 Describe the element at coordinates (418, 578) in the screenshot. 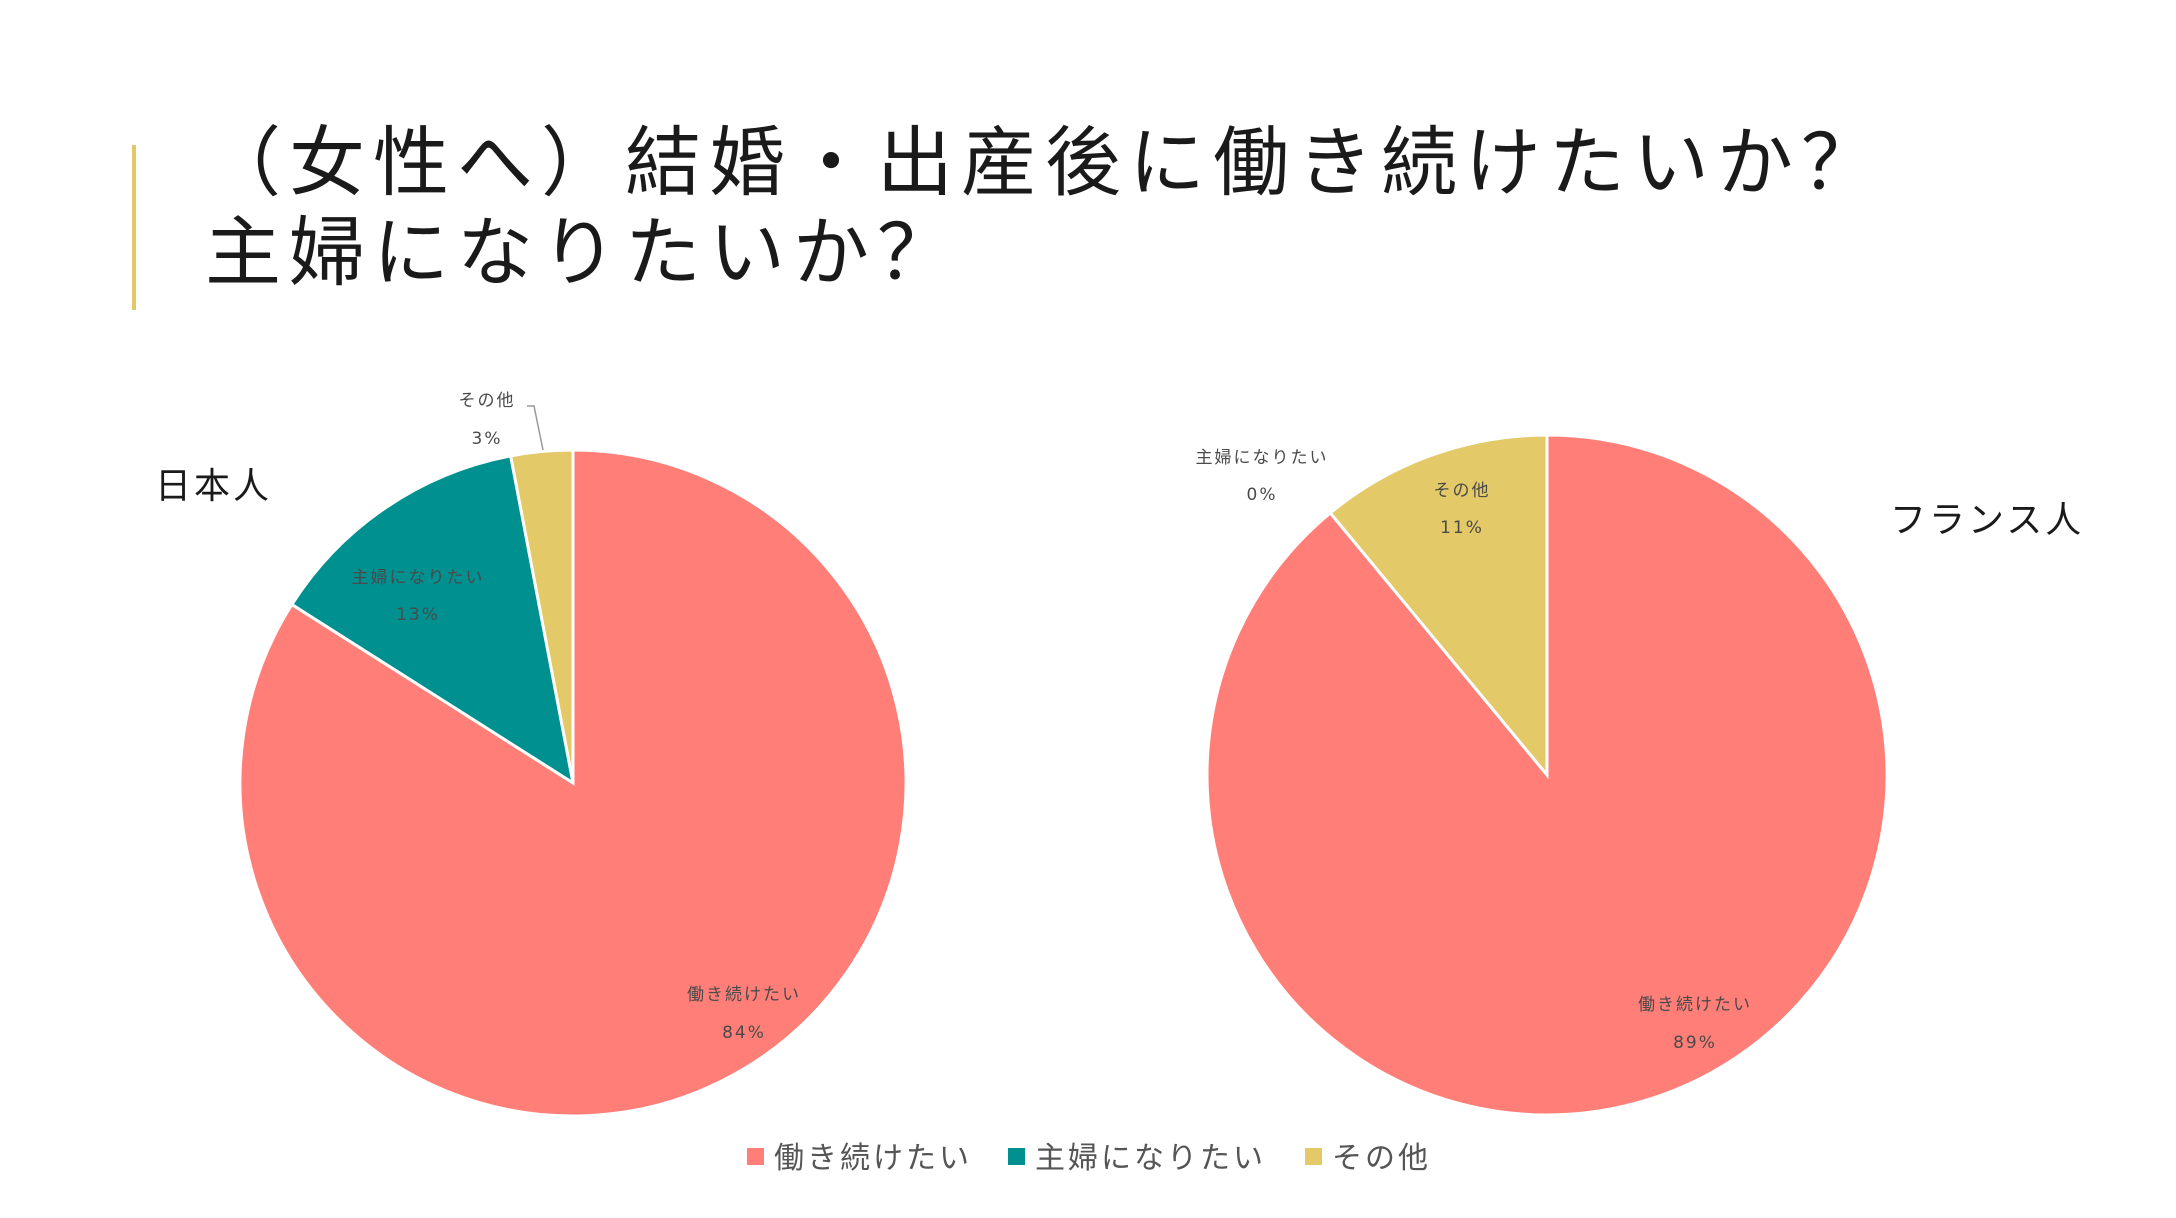

I see `label-japan-housewife-name: 主婦になりたい` at that location.